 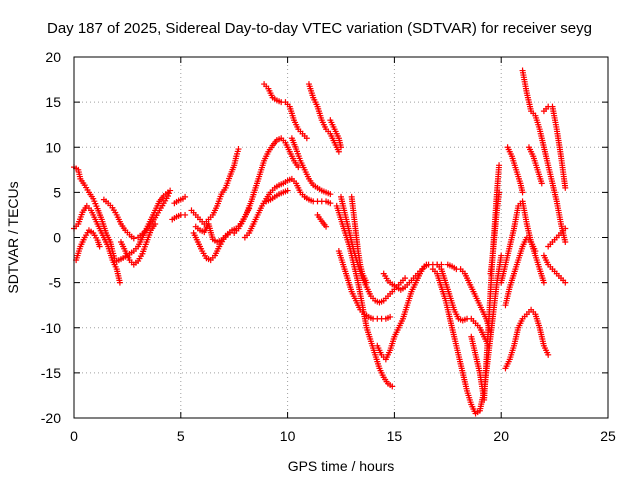 I want to click on x-tick-label: 5, so click(x=181, y=436).